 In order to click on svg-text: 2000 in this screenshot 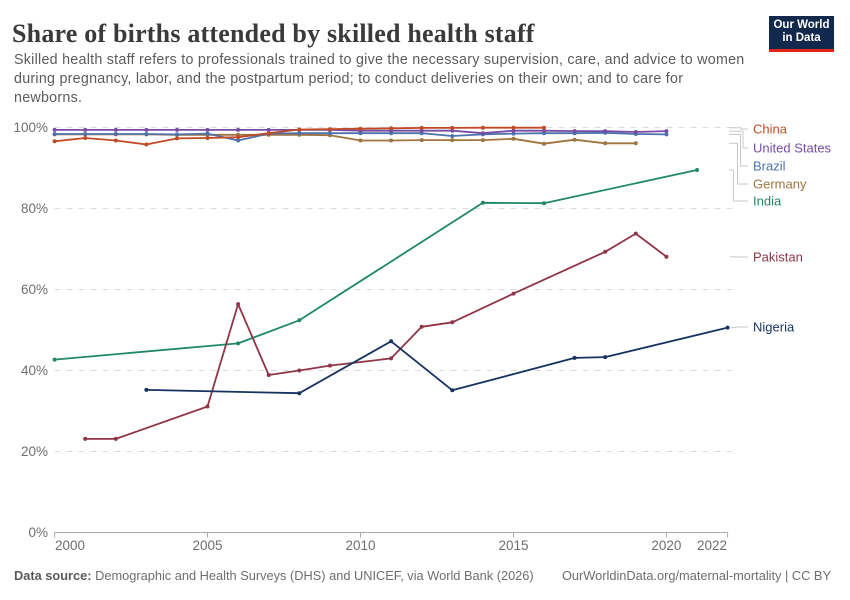, I will do `click(70, 545)`.